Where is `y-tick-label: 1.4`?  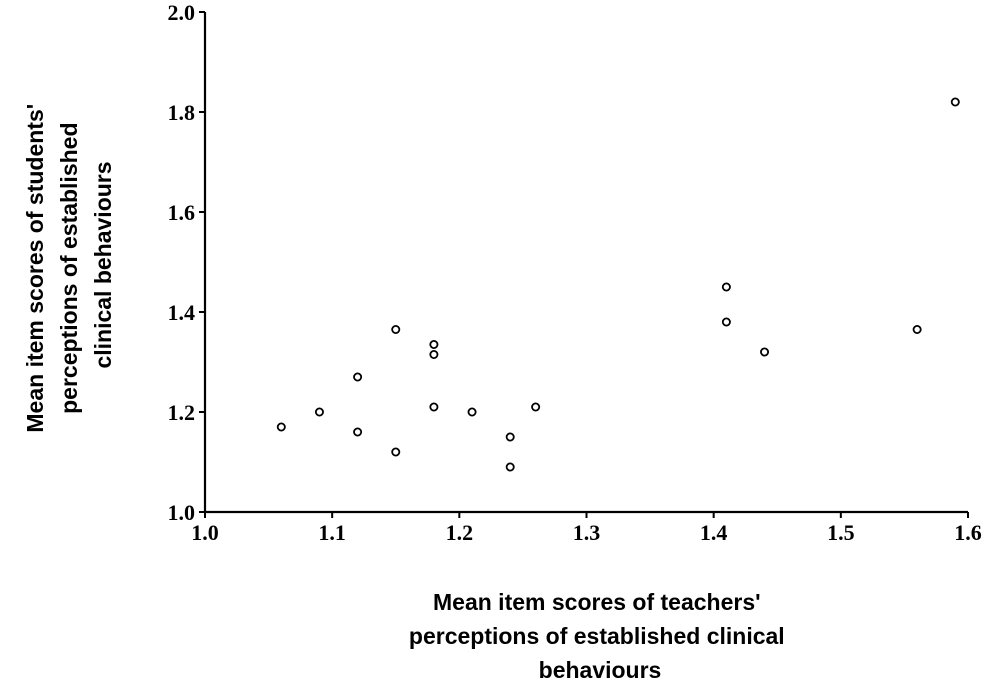
y-tick-label: 1.4 is located at coordinates (182, 312).